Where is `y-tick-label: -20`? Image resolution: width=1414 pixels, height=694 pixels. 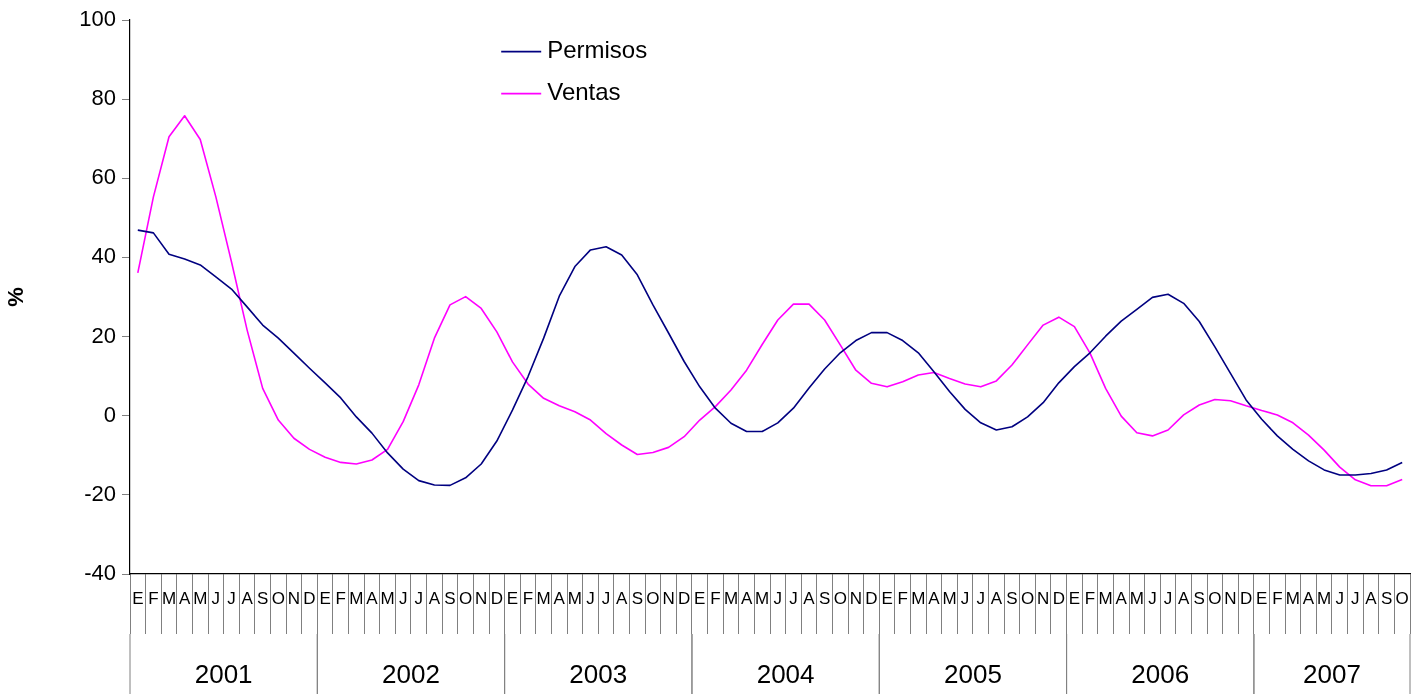
y-tick-label: -20 is located at coordinates (100, 493).